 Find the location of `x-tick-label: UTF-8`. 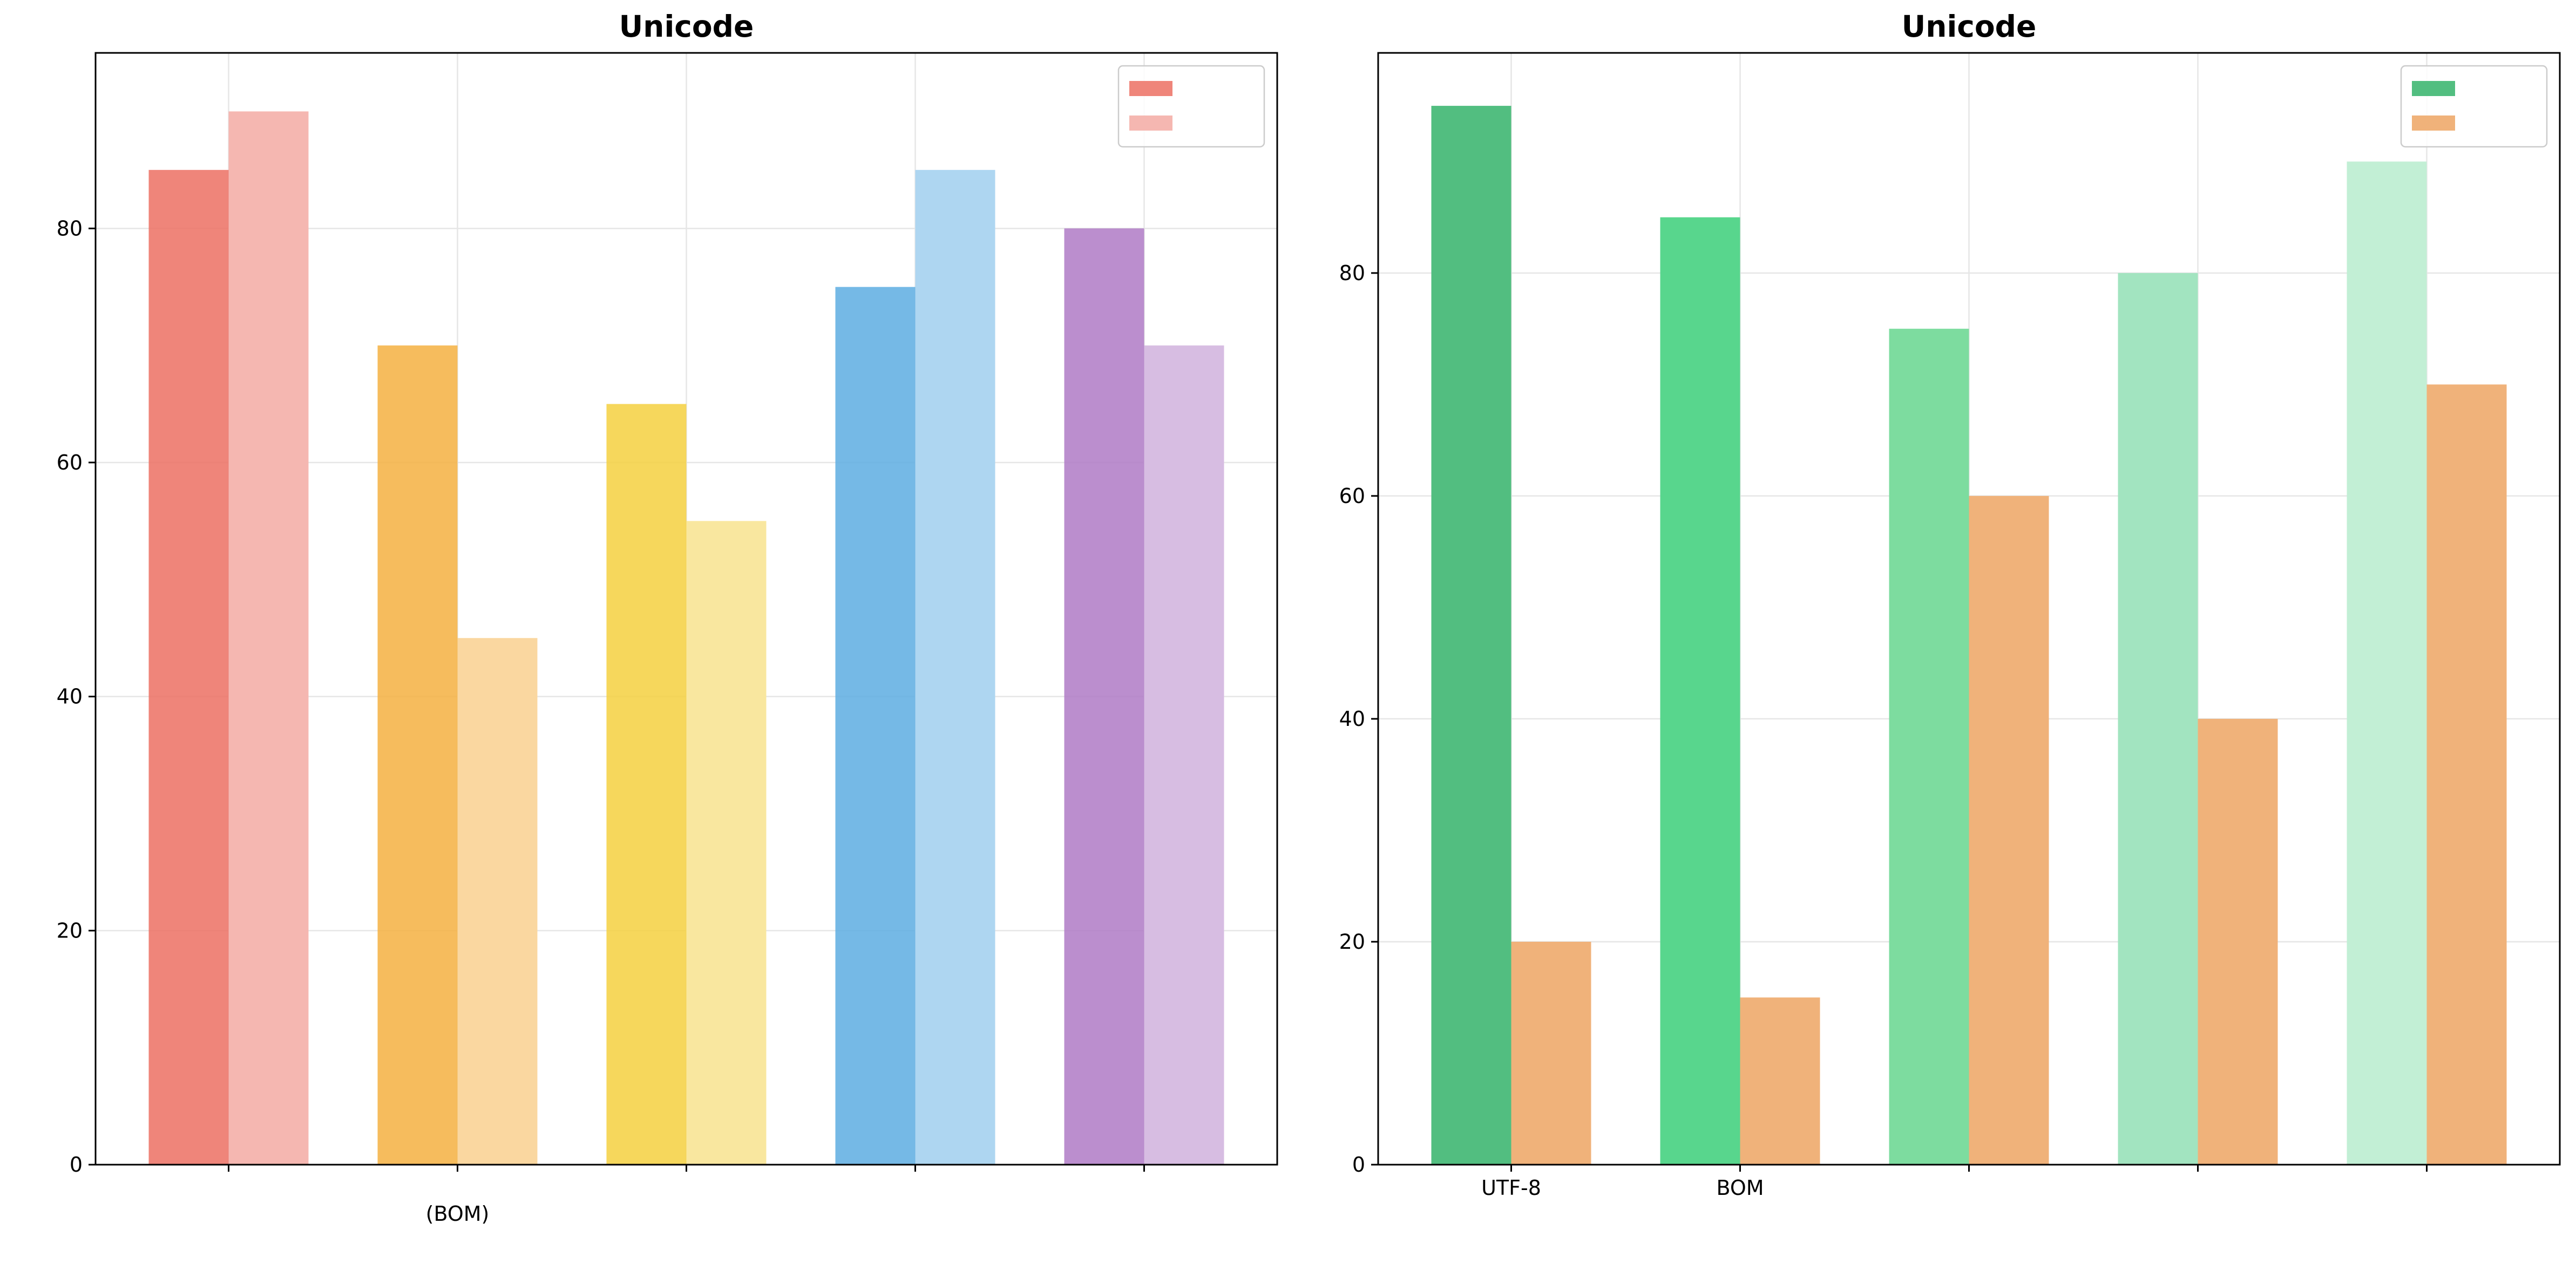

x-tick-label: UTF-8 is located at coordinates (1511, 1188).